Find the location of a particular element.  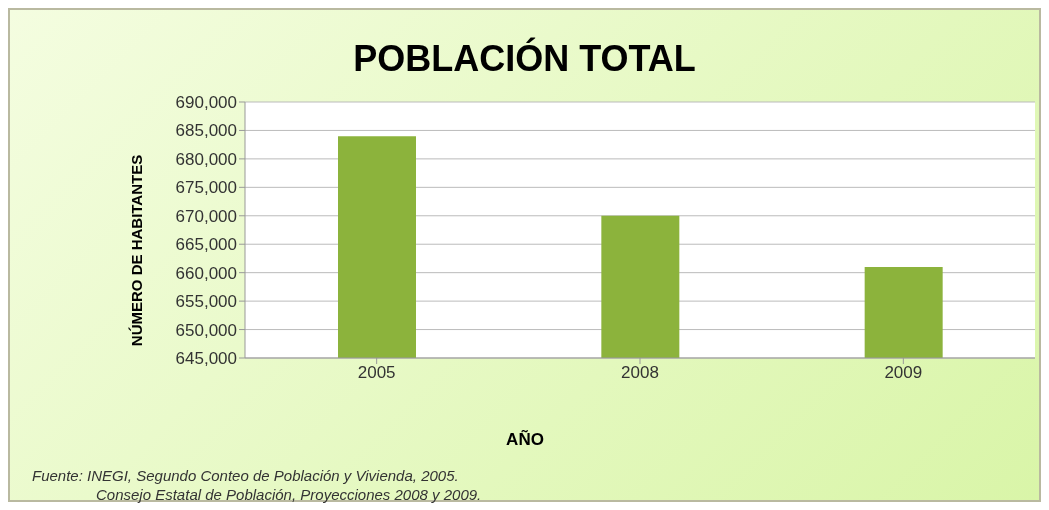

y-tick-label: 665,000 is located at coordinates (206, 245).